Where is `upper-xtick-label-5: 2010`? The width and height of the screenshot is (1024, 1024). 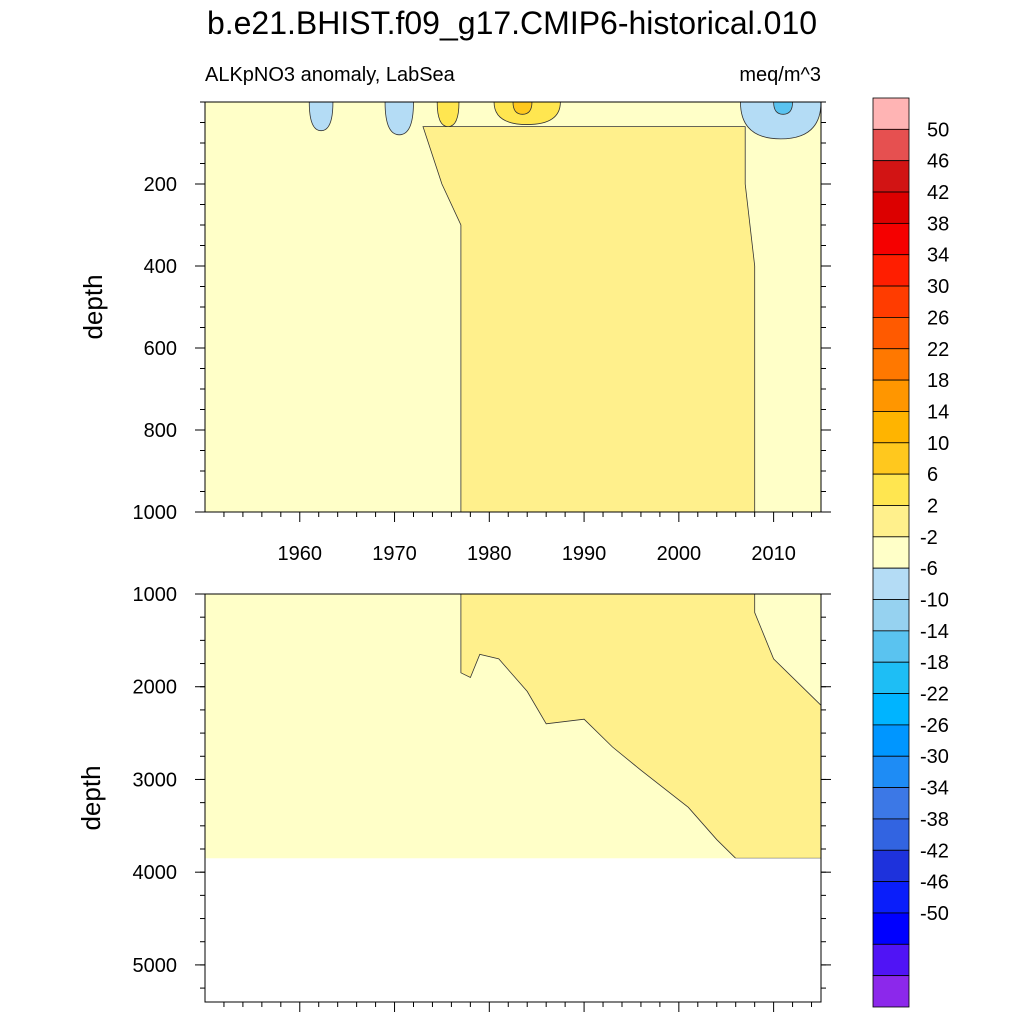
upper-xtick-label-5: 2010 is located at coordinates (773, 554).